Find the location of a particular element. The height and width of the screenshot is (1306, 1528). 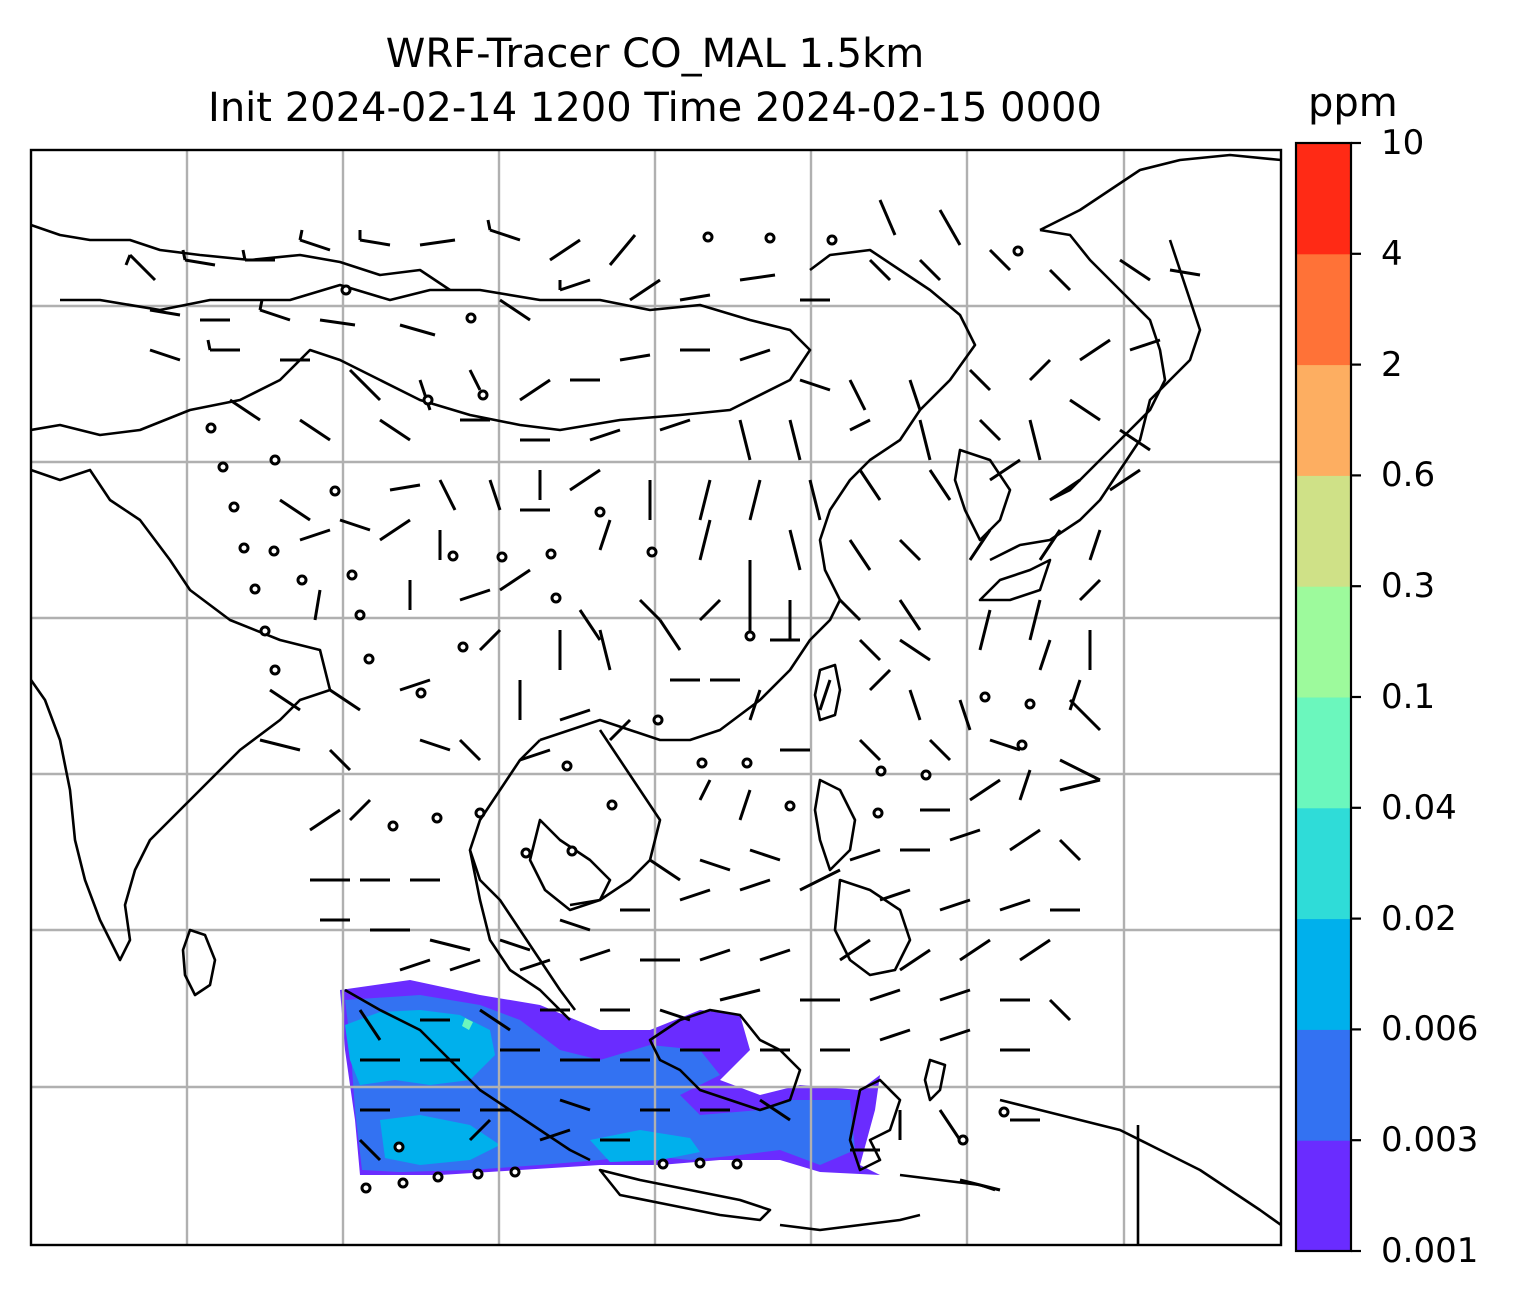

coast-vietnam is located at coordinates (615, 818).